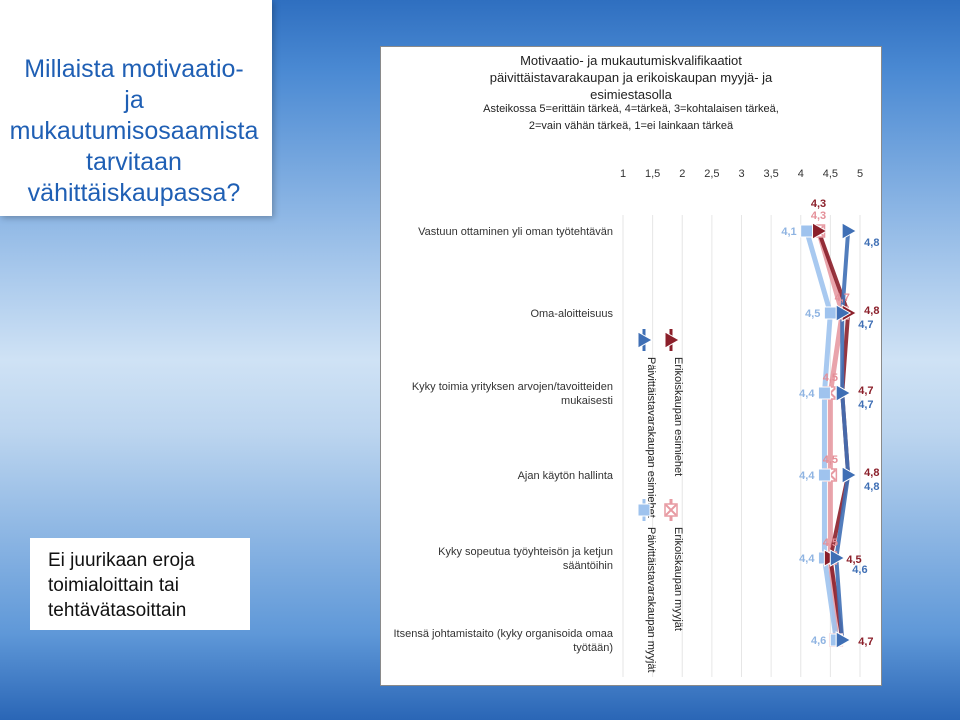 The image size is (960, 720). Describe the element at coordinates (588, 566) in the screenshot. I see `category-label: sääntöihin` at that location.